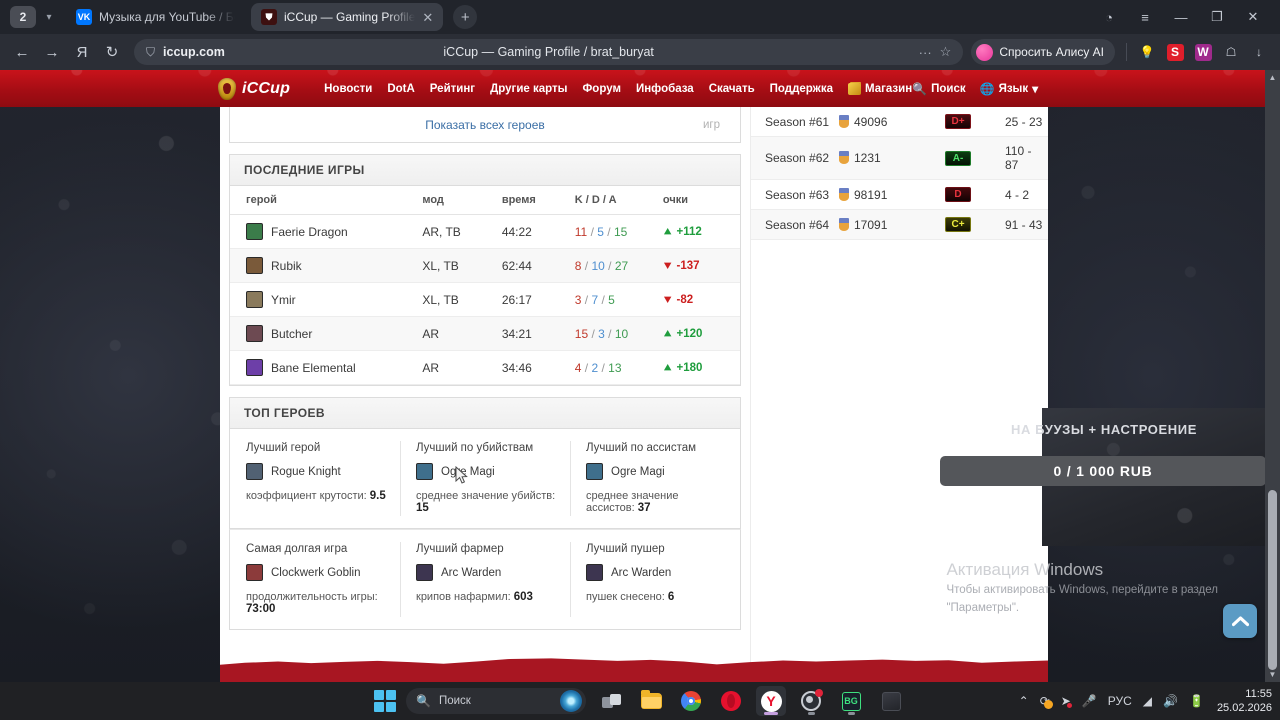  What do you see at coordinates (82, 52) in the screenshot?
I see `yandex-logo-icon: Я` at bounding box center [82, 52].